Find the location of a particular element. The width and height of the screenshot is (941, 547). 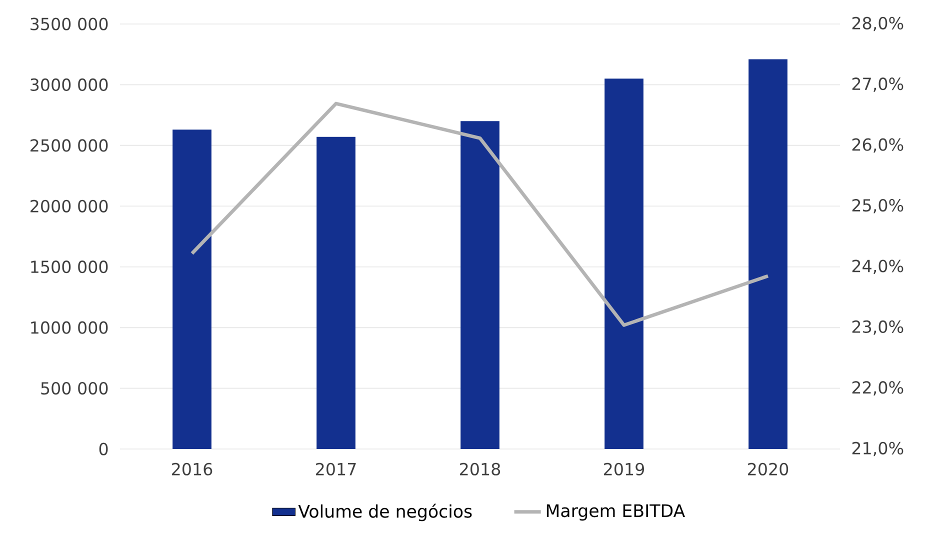

y-tick-label: 0 is located at coordinates (103, 449).